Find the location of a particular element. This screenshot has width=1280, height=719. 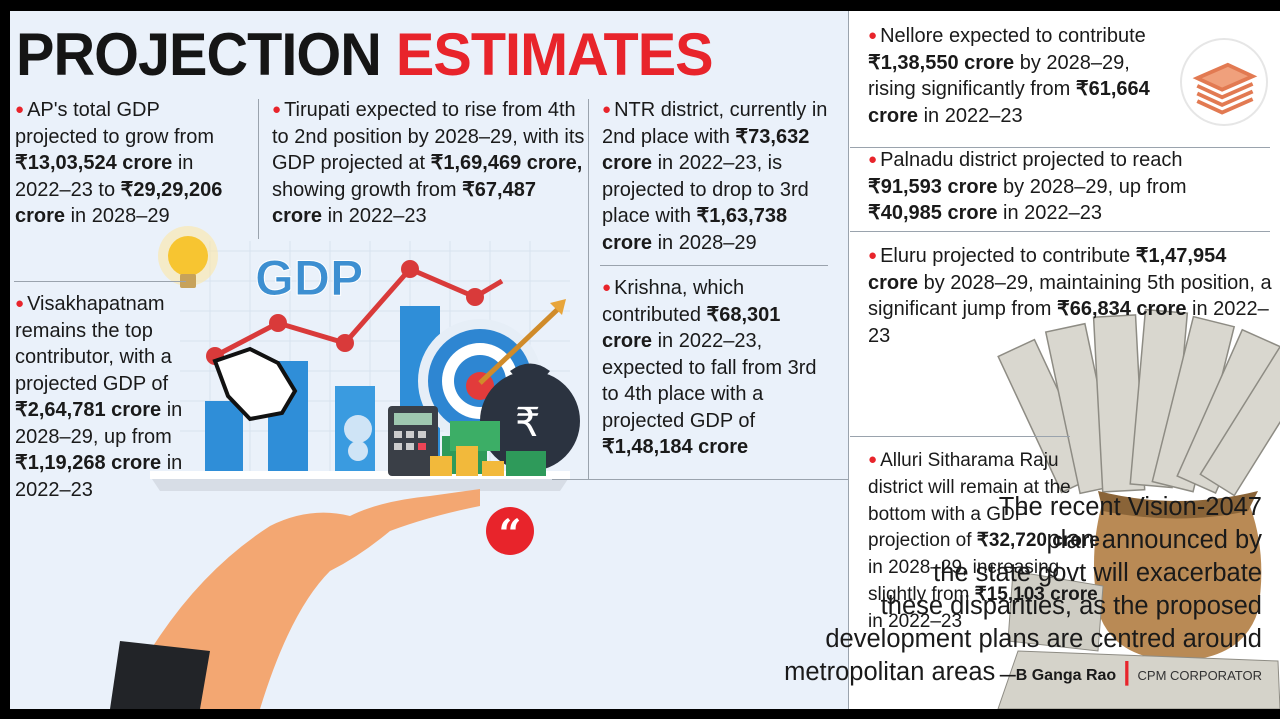

cash-illustration is located at coordinates (1138, 508).